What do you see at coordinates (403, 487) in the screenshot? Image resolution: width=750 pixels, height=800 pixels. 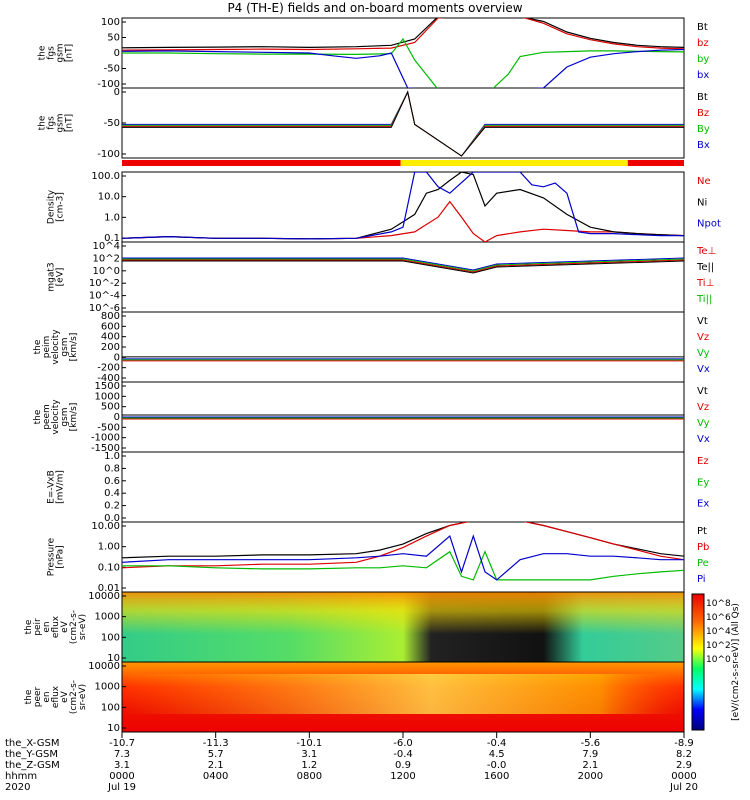 I see `panel-frame-efield` at bounding box center [403, 487].